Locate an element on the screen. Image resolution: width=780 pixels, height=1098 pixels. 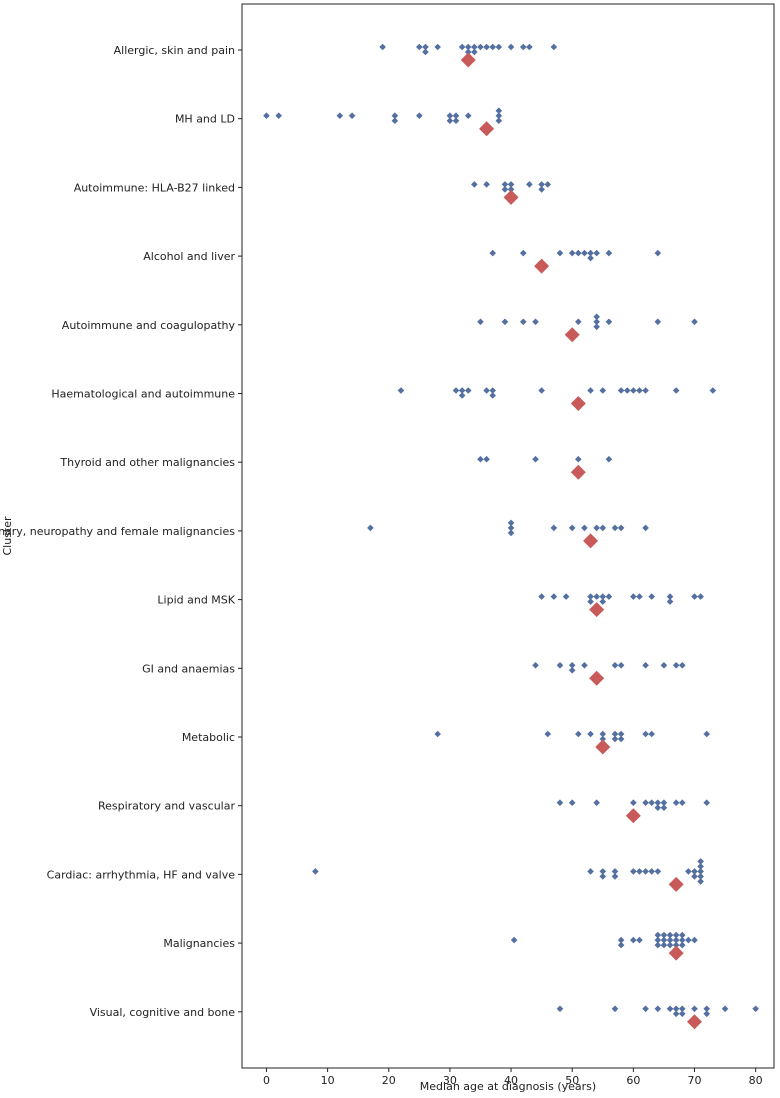
x-axis: 0 10 20 30 40 50 60 70 80 is located at coordinates (513, 1077).